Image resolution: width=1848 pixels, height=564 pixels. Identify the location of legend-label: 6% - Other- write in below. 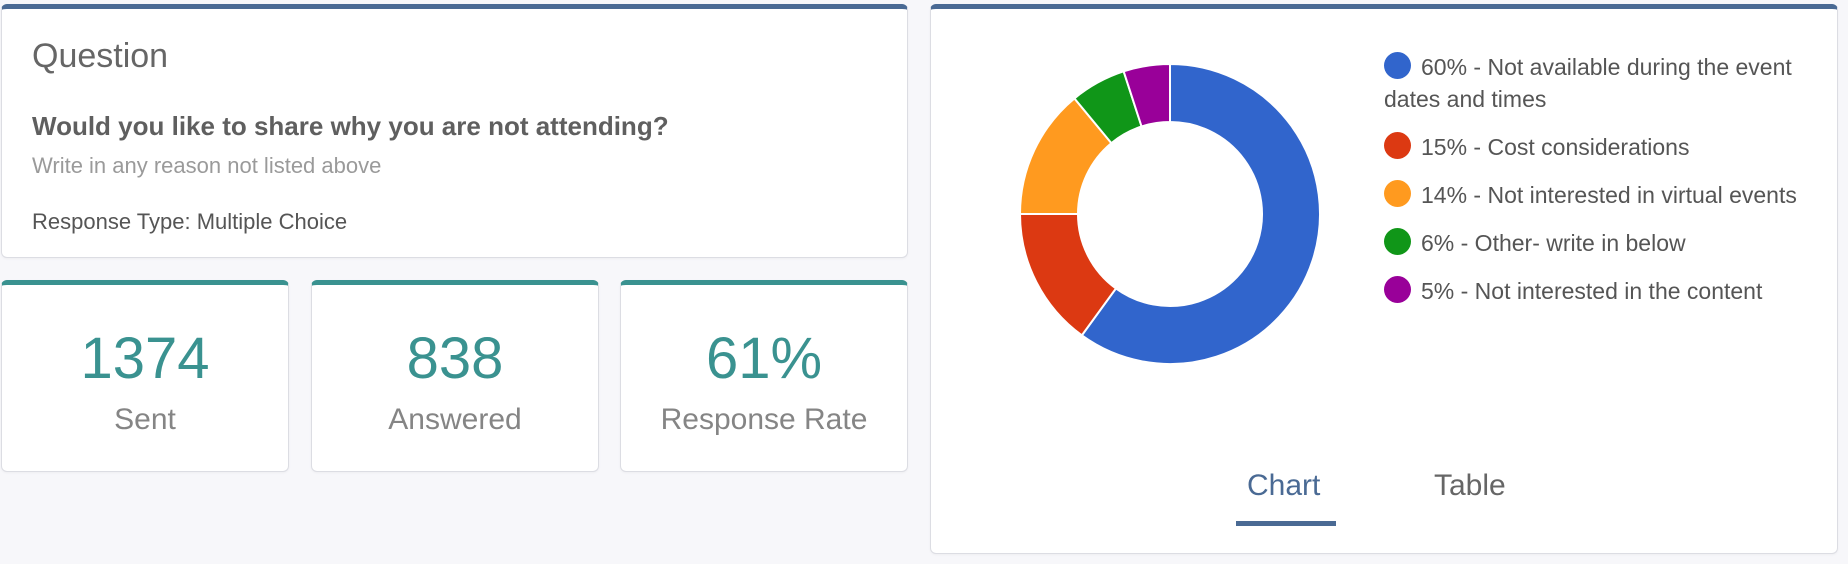
(1553, 243).